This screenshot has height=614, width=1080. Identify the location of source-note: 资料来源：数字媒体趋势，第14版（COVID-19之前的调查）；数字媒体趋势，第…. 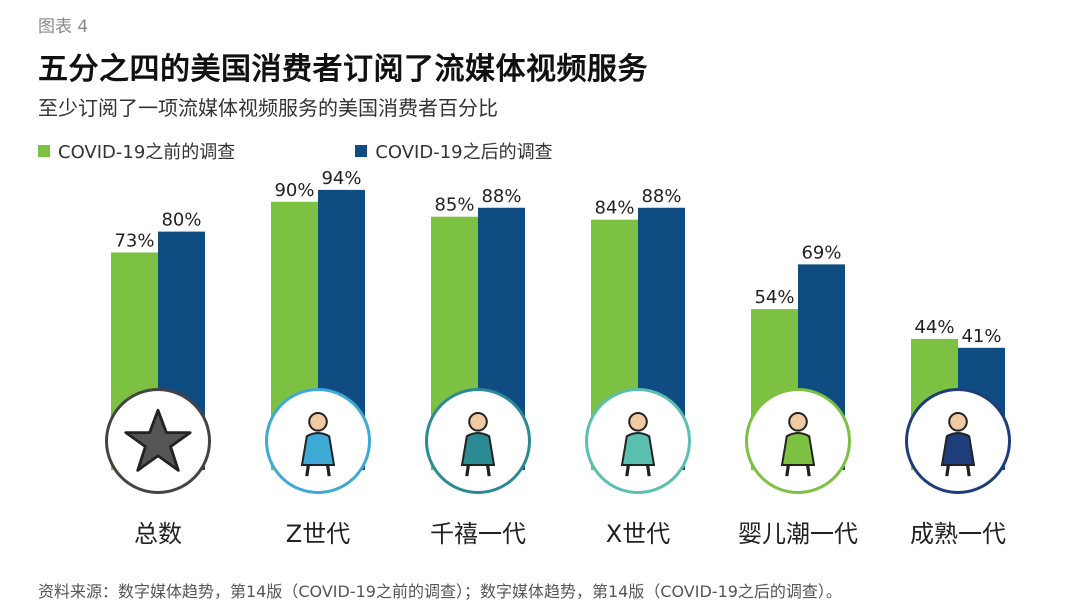
(440, 591).